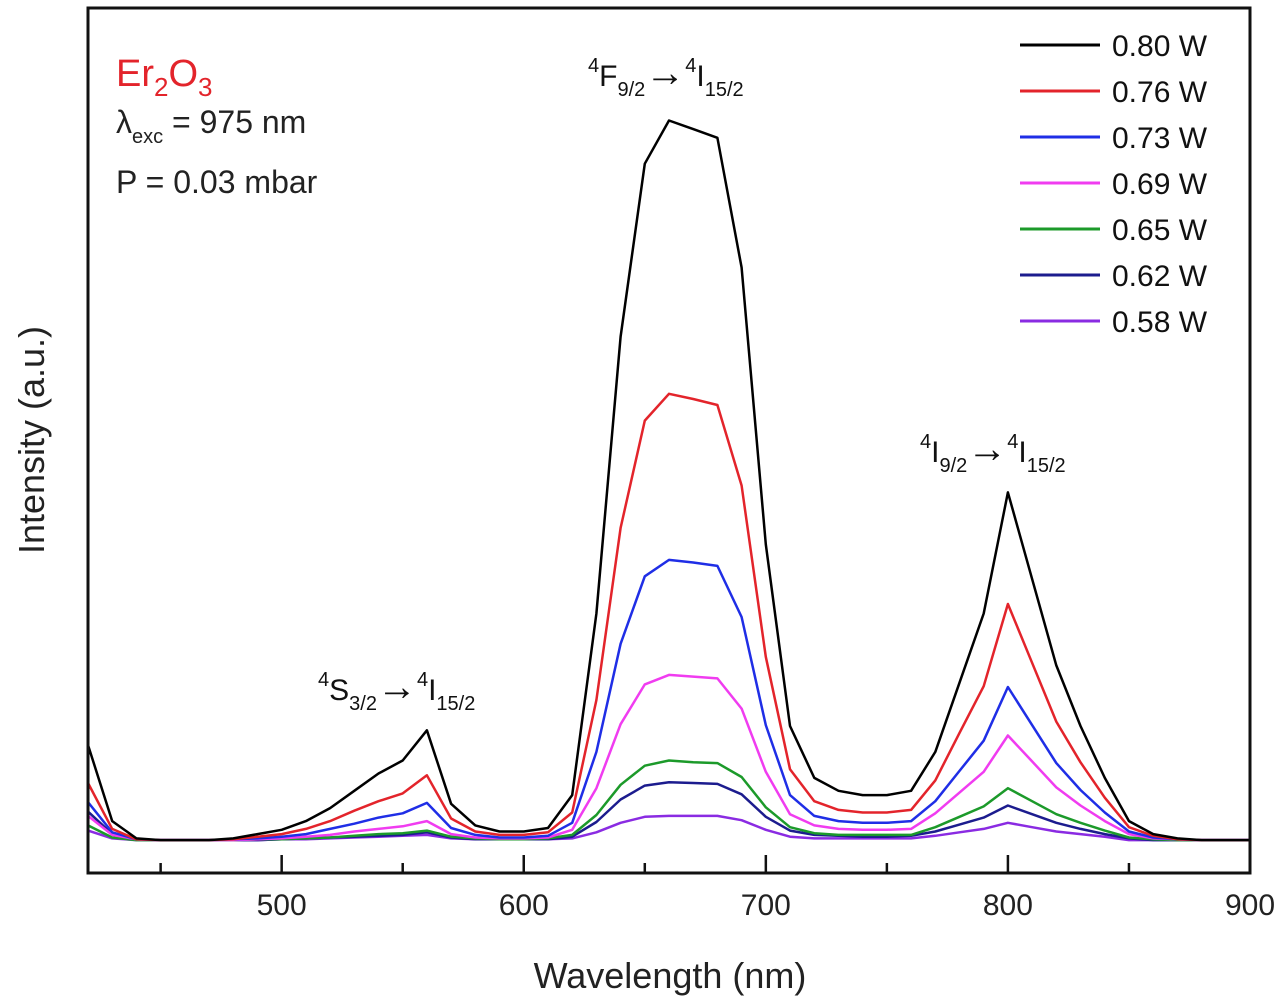  What do you see at coordinates (217, 182) in the screenshot?
I see `pressure-label: P = 0.03 mbar` at bounding box center [217, 182].